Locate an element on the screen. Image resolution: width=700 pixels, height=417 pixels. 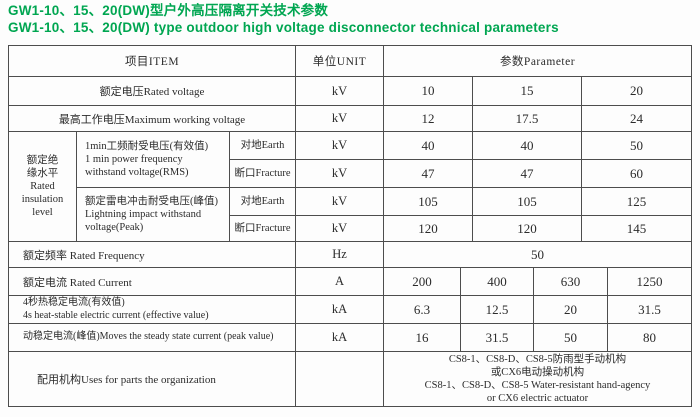
param-value-cell: 12 is located at coordinates (428, 118).